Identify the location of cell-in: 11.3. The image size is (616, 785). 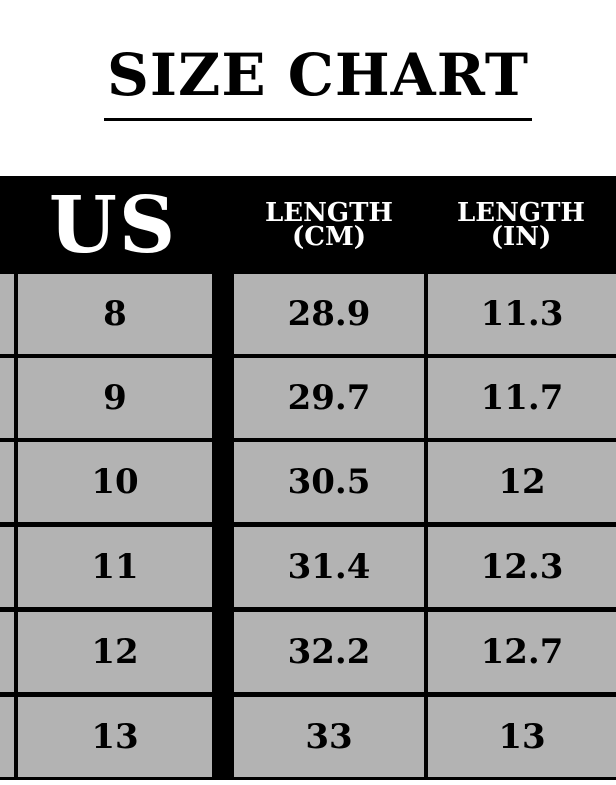
(522, 314).